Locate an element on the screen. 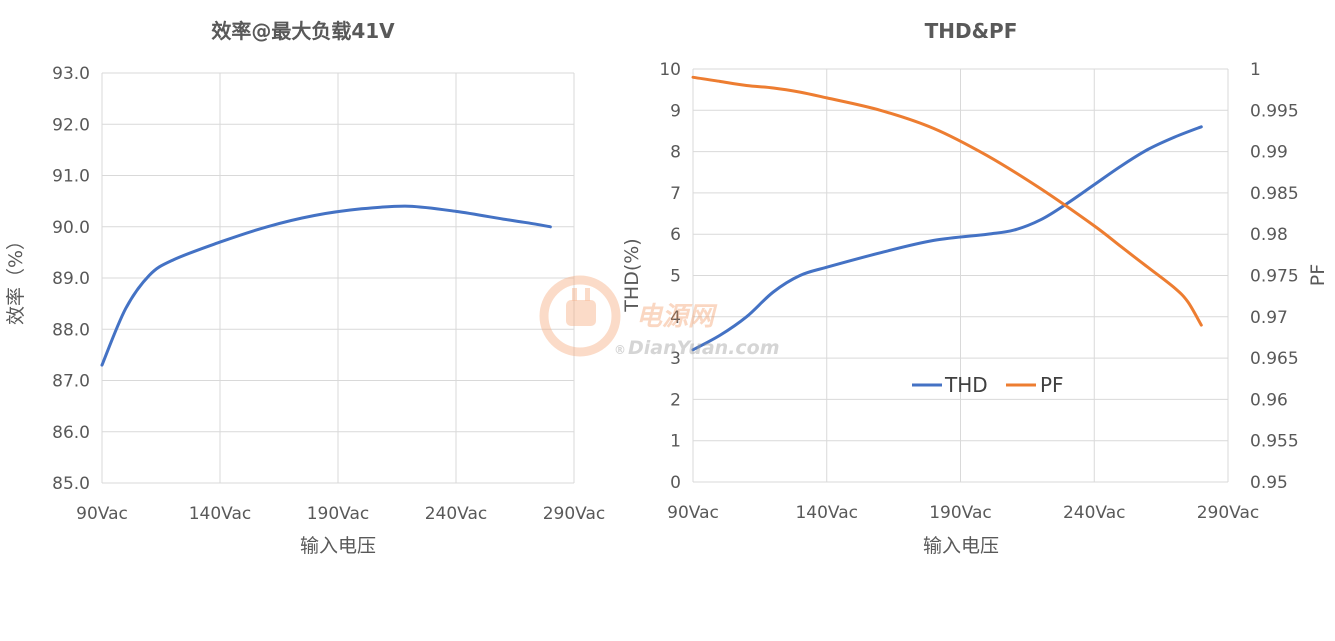  y2-tick-label: 1 is located at coordinates (1255, 70).